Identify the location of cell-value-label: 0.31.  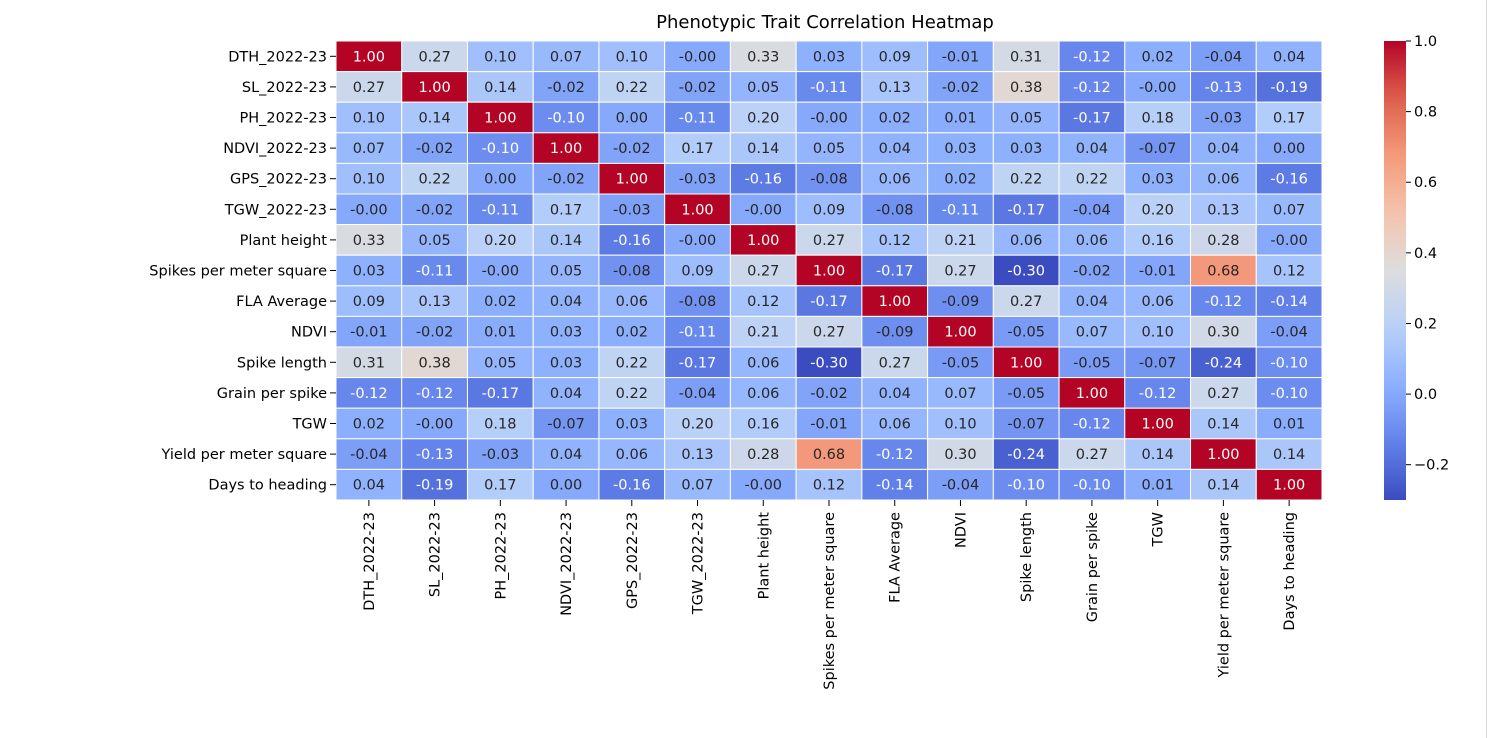
(369, 363).